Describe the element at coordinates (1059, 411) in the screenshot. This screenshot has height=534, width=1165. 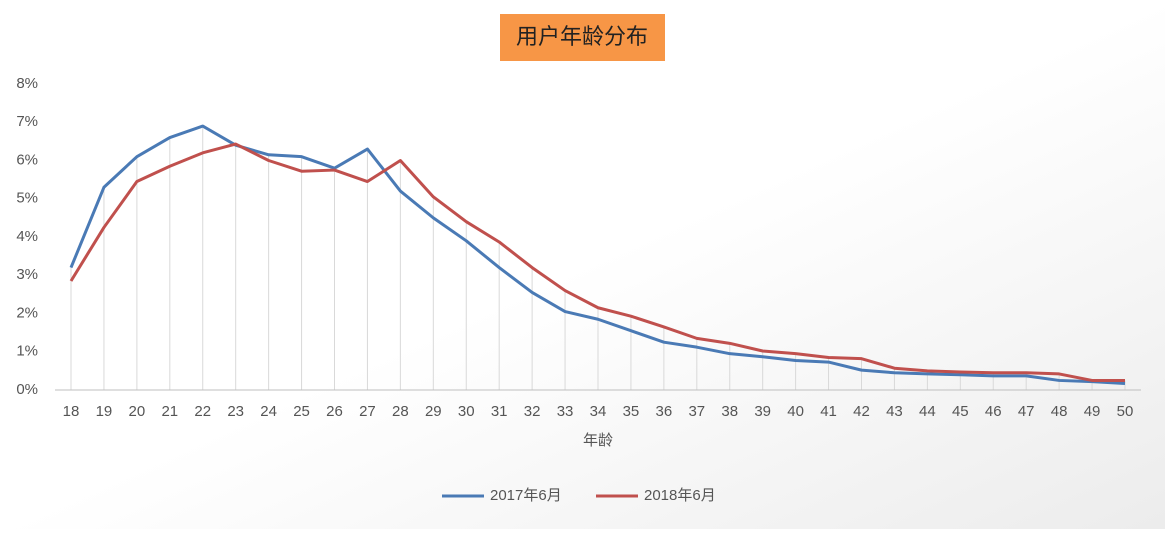
I see `x-tick-label: 48` at that location.